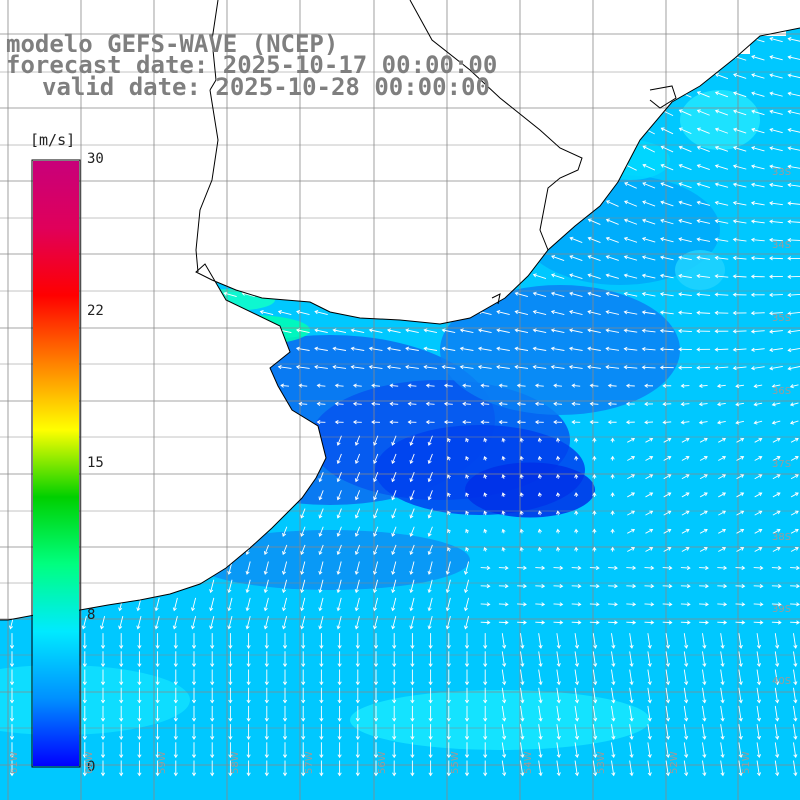 The image size is (800, 800). Describe the element at coordinates (309, 762) in the screenshot. I see `lon-label: 57W` at that location.